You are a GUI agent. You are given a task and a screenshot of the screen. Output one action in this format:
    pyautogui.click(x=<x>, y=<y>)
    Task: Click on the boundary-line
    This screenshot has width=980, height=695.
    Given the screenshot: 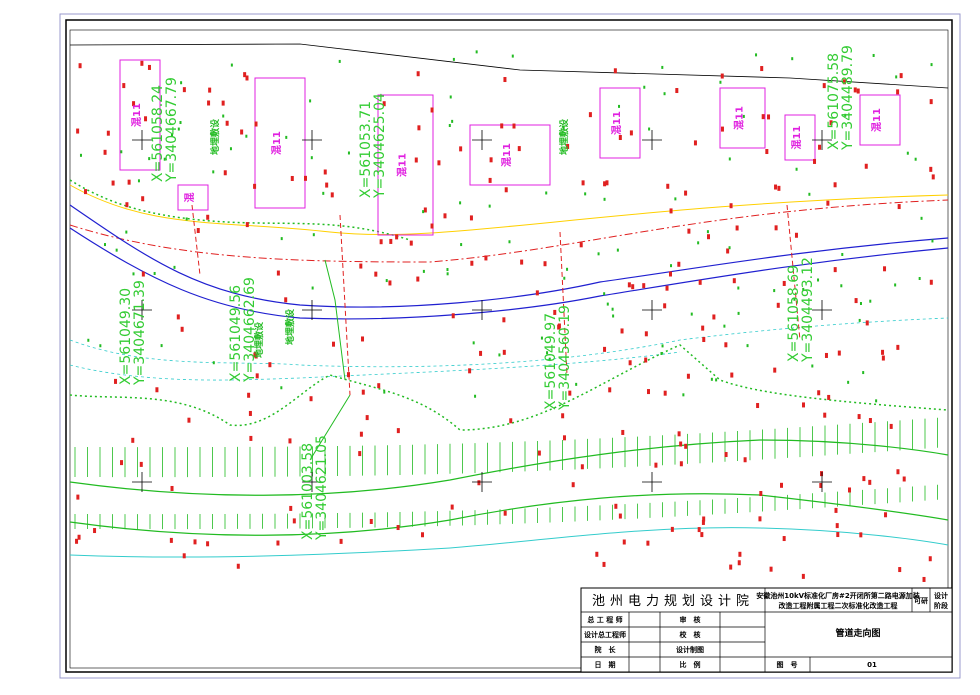 What is the action you would take?
    pyautogui.click(x=509, y=66)
    